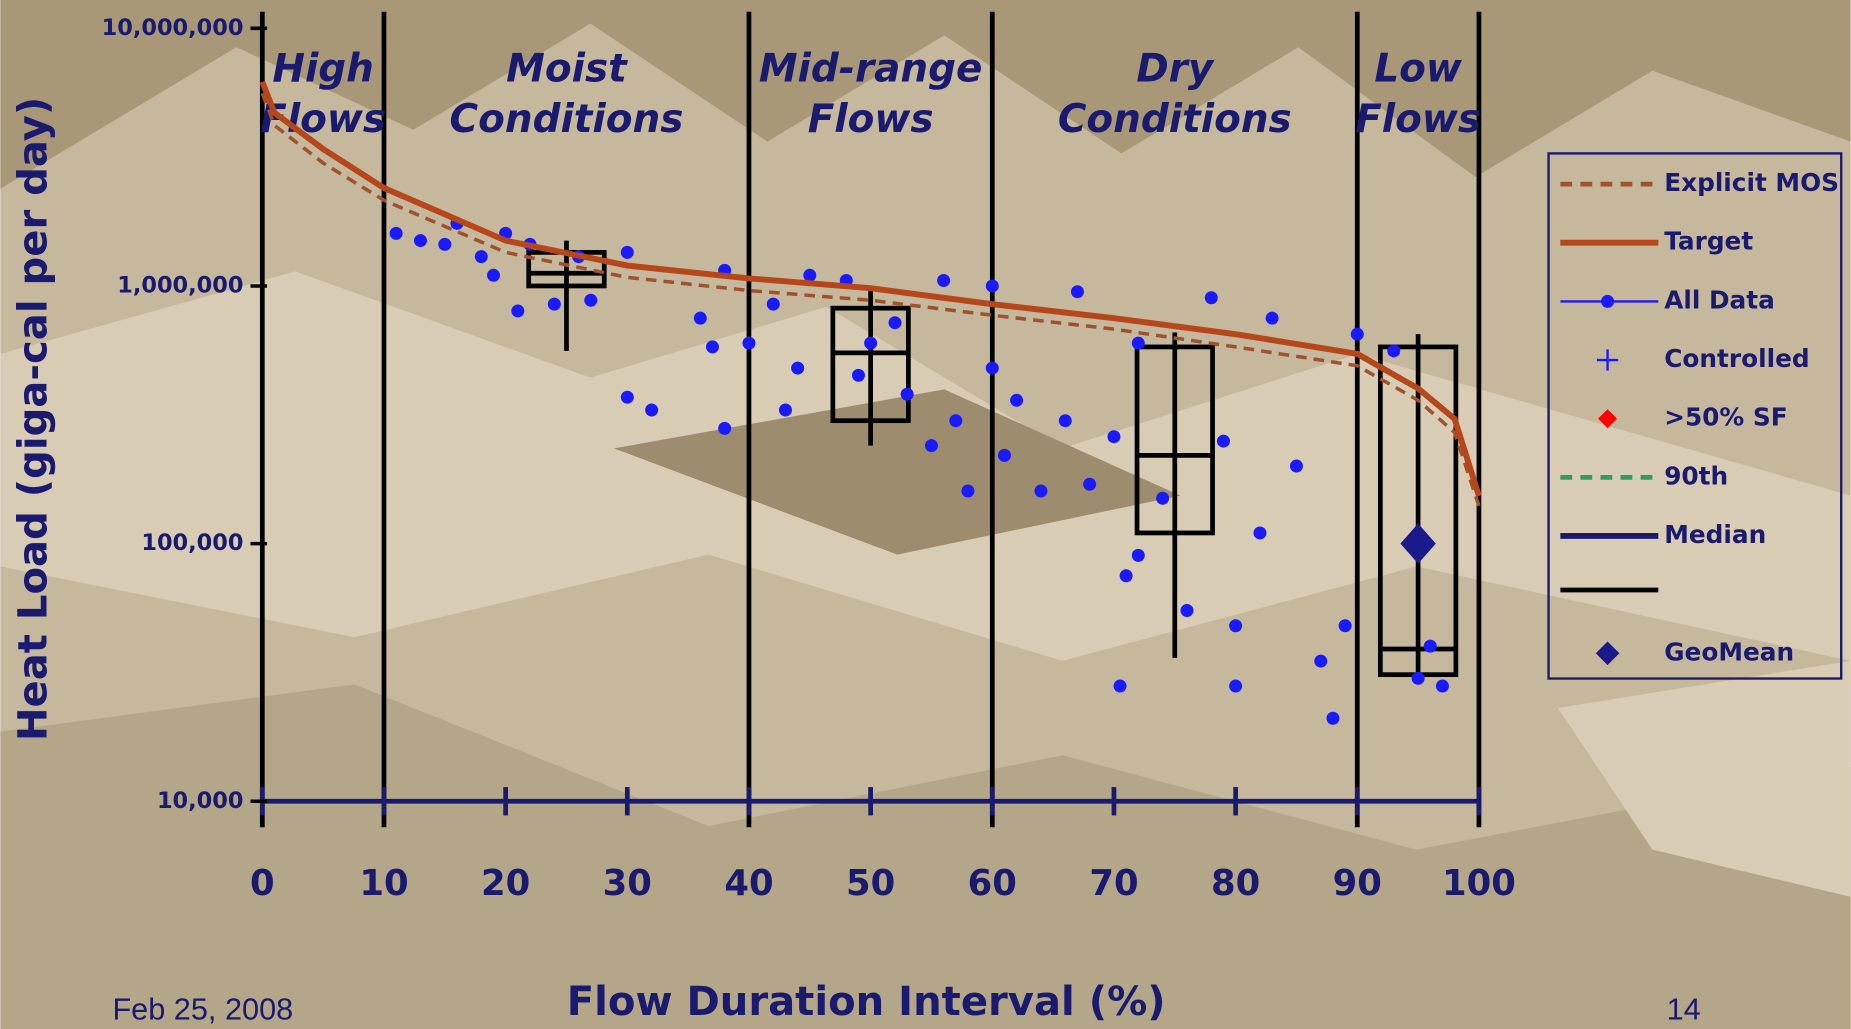  Describe the element at coordinates (180, 285) in the screenshot. I see `y-tick-label: 1,000,000` at that location.